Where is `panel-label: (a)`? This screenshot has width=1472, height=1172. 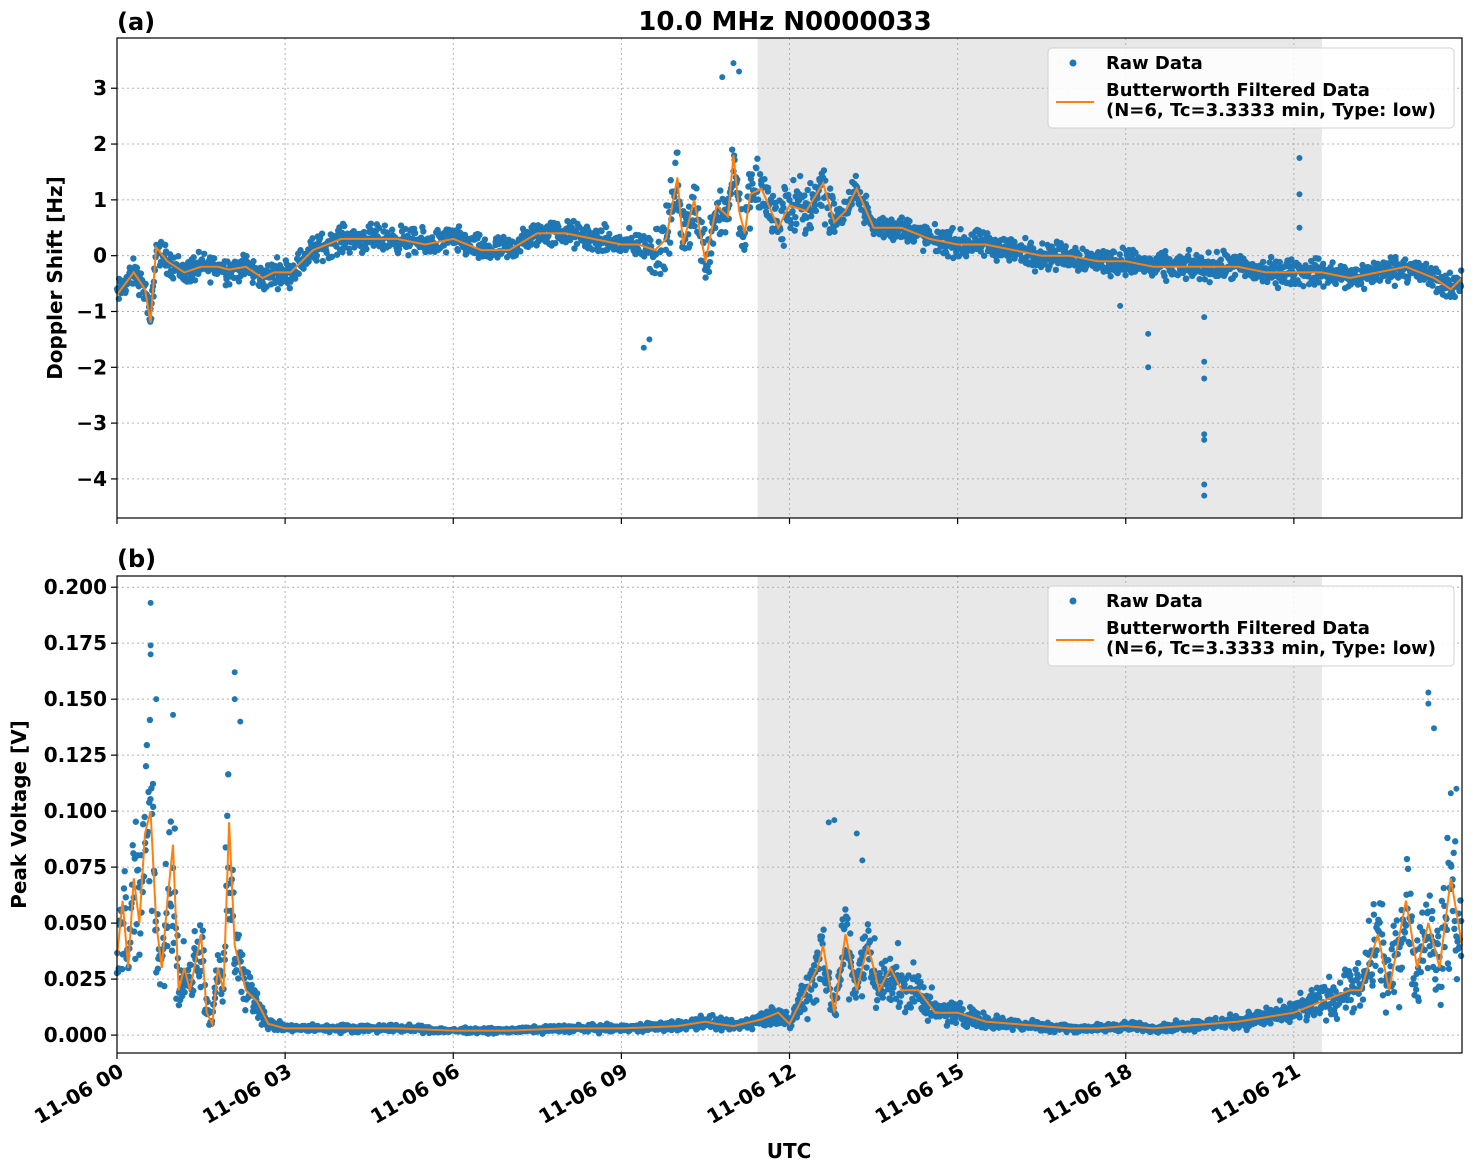
panel-label: (a) is located at coordinates (136, 22).